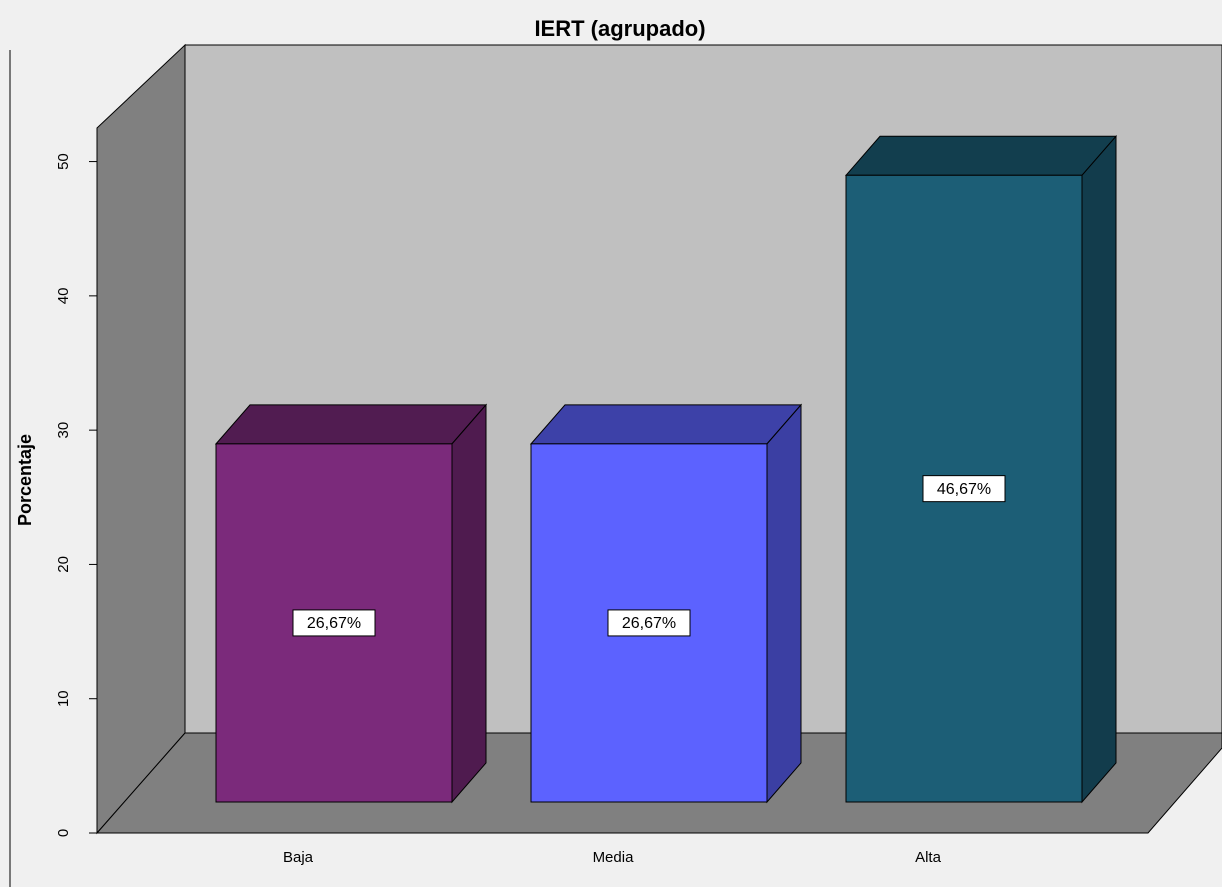  I want to click on y-tick-label: 20, so click(63, 564).